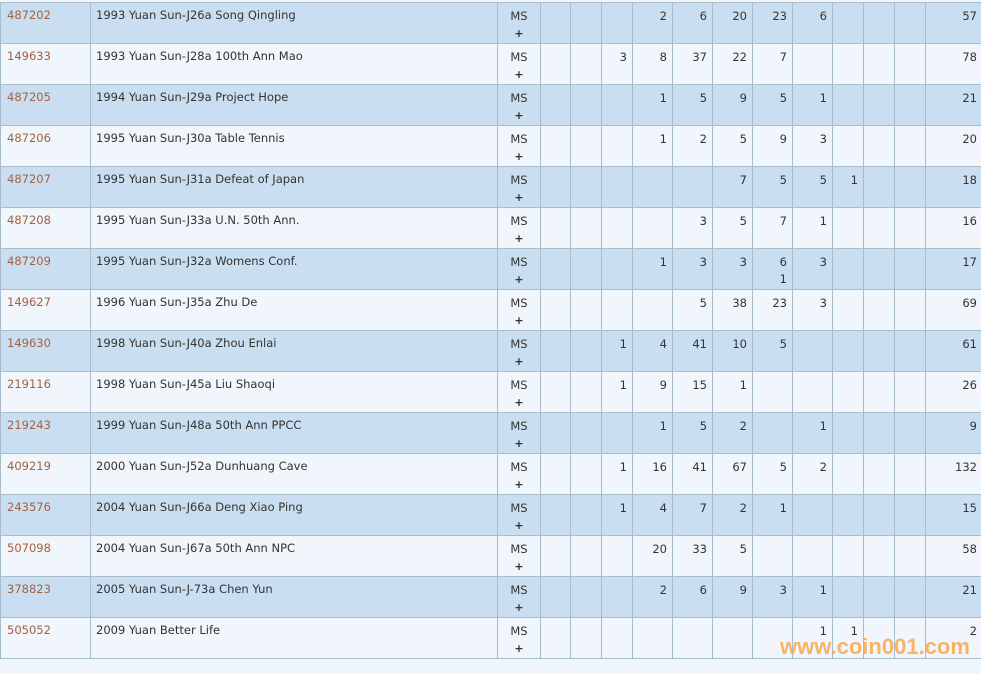 This screenshot has height=674, width=981. What do you see at coordinates (294, 23) in the screenshot?
I see `coin-description: 1993 Yuan Sun-J26a Song Qingling` at bounding box center [294, 23].